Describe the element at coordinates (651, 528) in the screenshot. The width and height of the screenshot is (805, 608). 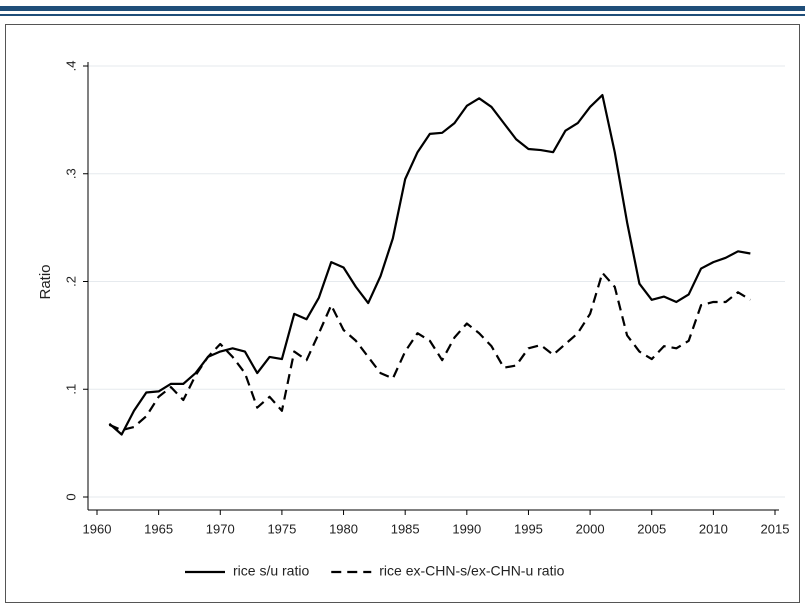
I see `x-tick-label: 2005` at that location.